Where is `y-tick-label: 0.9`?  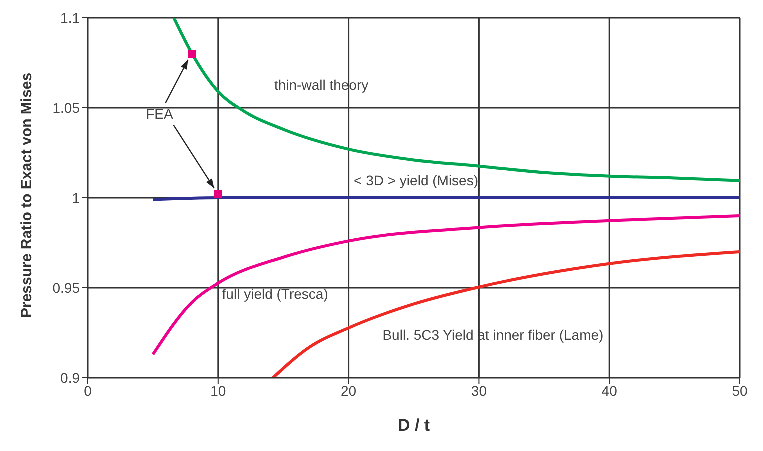
y-tick-label: 0.9 is located at coordinates (70, 378).